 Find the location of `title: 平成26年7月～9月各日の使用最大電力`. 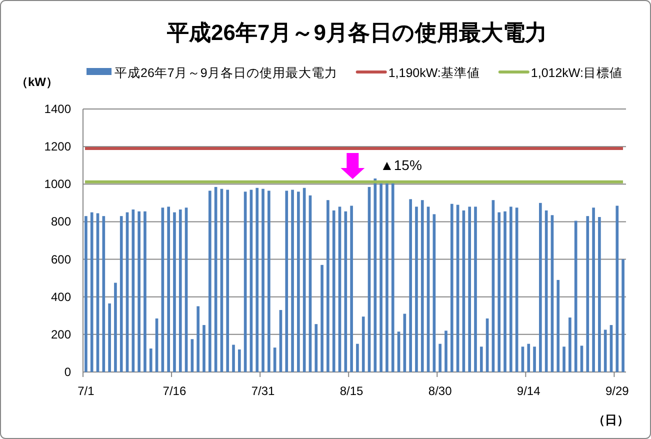

title: 平成26年7月～9月各日の使用最大電力 is located at coordinates (357, 32).